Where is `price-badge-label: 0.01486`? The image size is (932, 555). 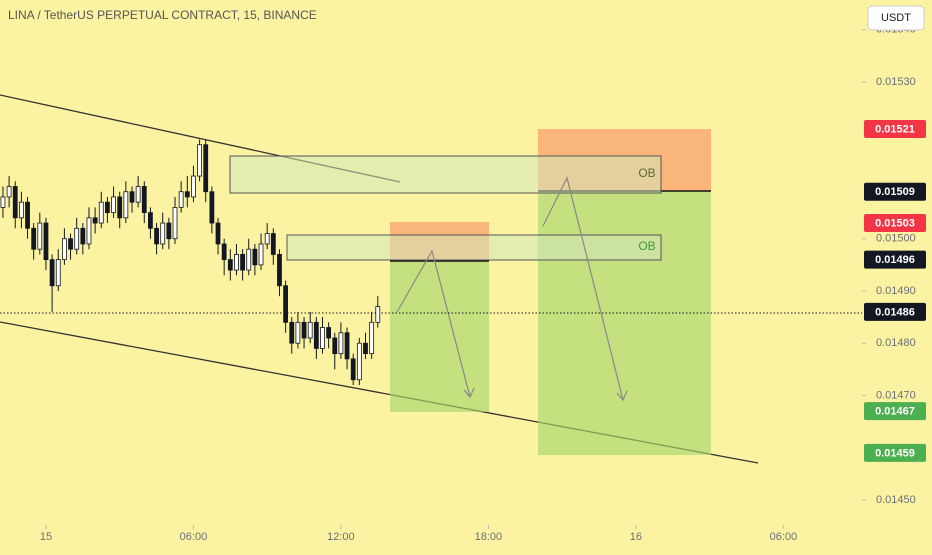
price-badge-label: 0.01486 is located at coordinates (895, 312).